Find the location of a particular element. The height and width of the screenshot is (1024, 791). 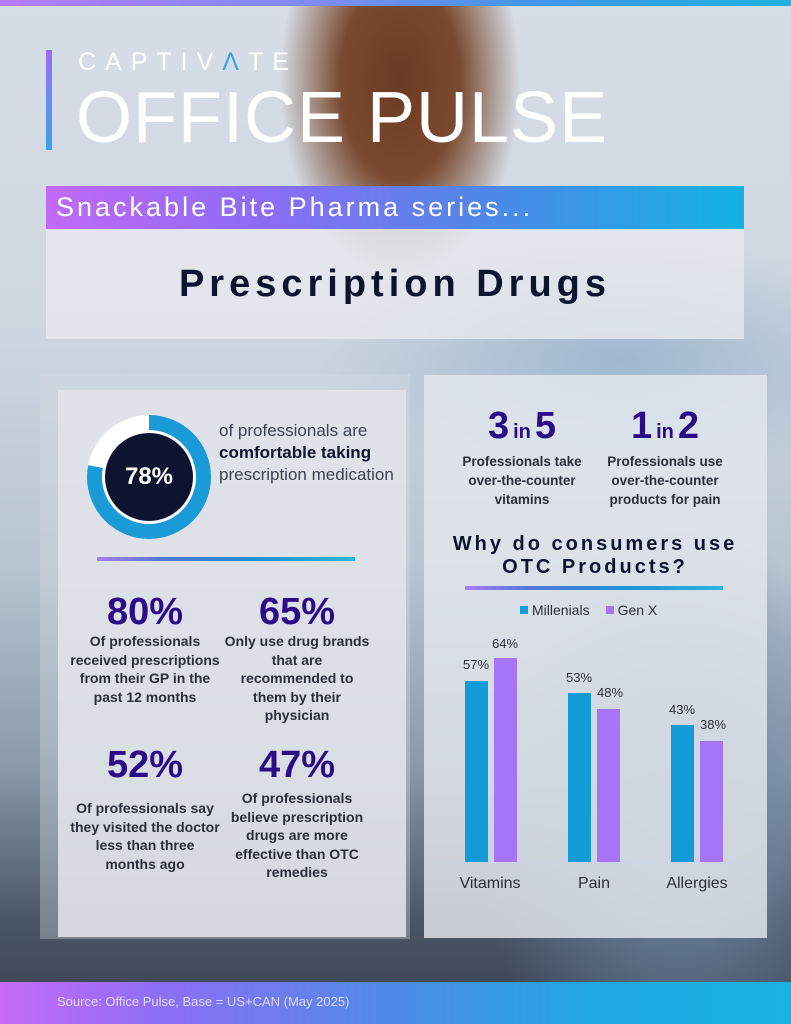

product-title: OFFICE PULSE is located at coordinates (342, 118).